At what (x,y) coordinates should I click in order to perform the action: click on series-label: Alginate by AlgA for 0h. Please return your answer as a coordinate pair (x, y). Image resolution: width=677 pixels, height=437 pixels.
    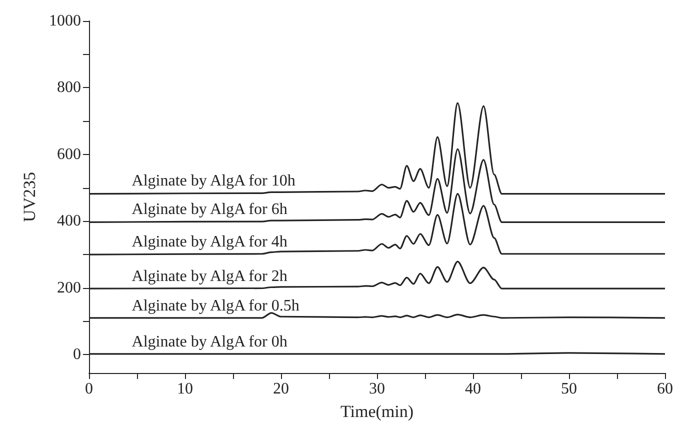
    Looking at the image, I should click on (210, 341).